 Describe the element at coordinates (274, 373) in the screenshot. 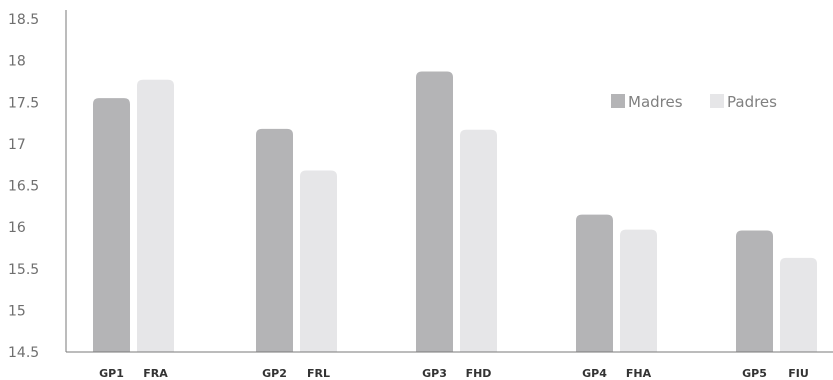

I see `x-tick-label: GP2` at that location.